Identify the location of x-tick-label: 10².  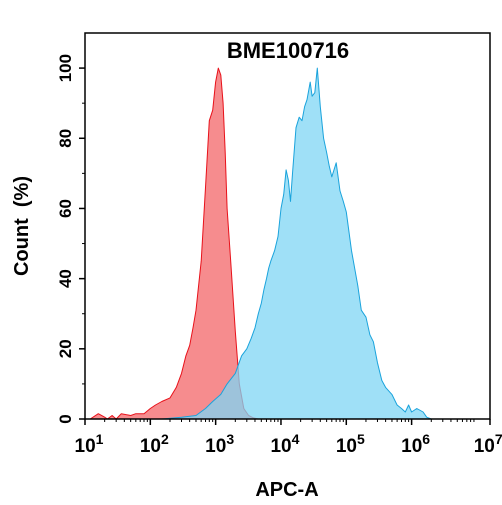
(154, 444).